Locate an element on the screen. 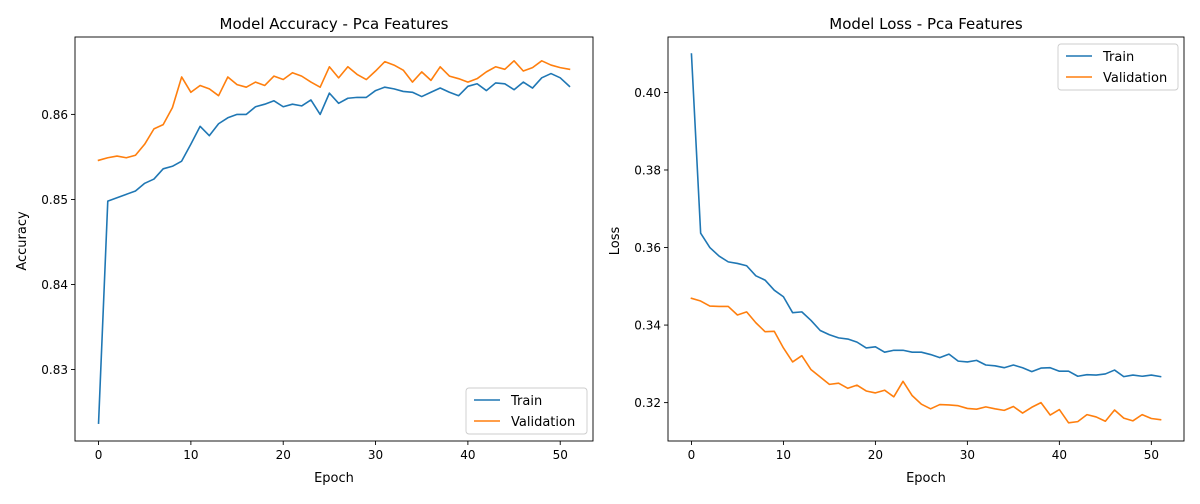 The image size is (1200, 504). y-tick-label: 0.40 is located at coordinates (647, 93).